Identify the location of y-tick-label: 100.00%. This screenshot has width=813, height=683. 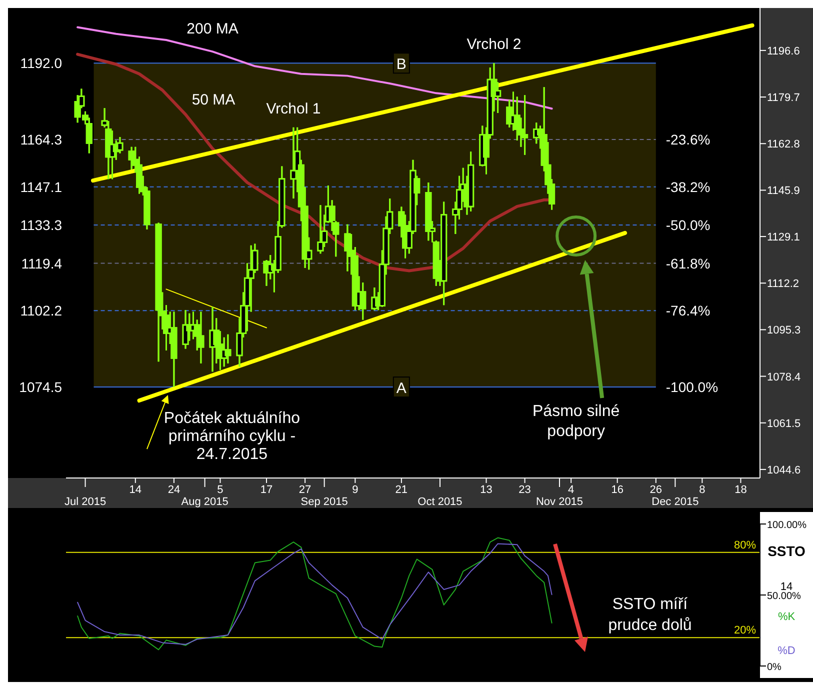
(787, 525).